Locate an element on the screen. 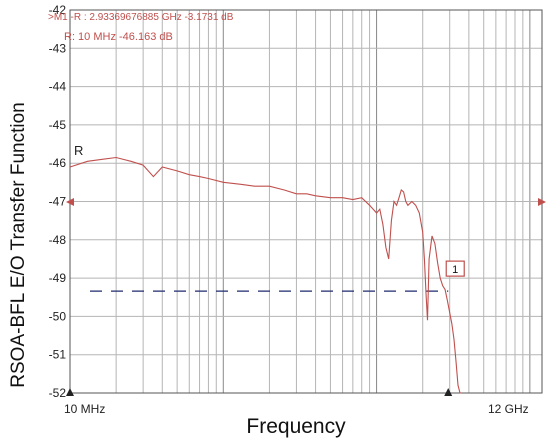 The image size is (550, 442). start-marker-triangle is located at coordinates (70, 392).